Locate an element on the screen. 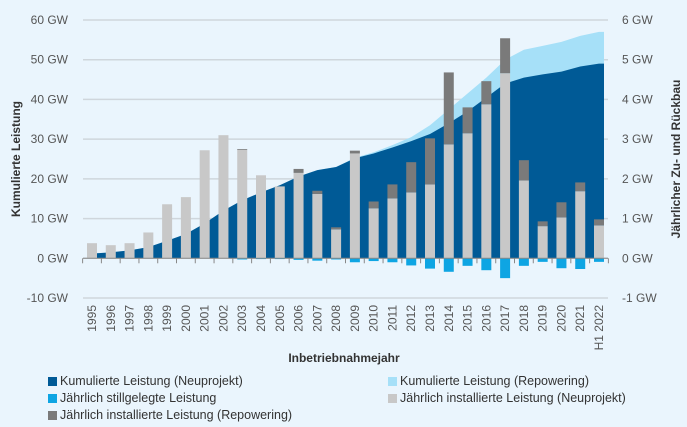 The image size is (687, 427). x-tick-label: 1996 is located at coordinates (111, 318).